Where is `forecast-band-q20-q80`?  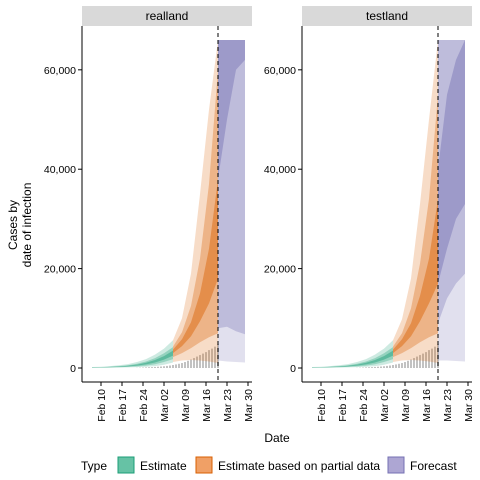 forecast-band-q20-q80 is located at coordinates (451, 182).